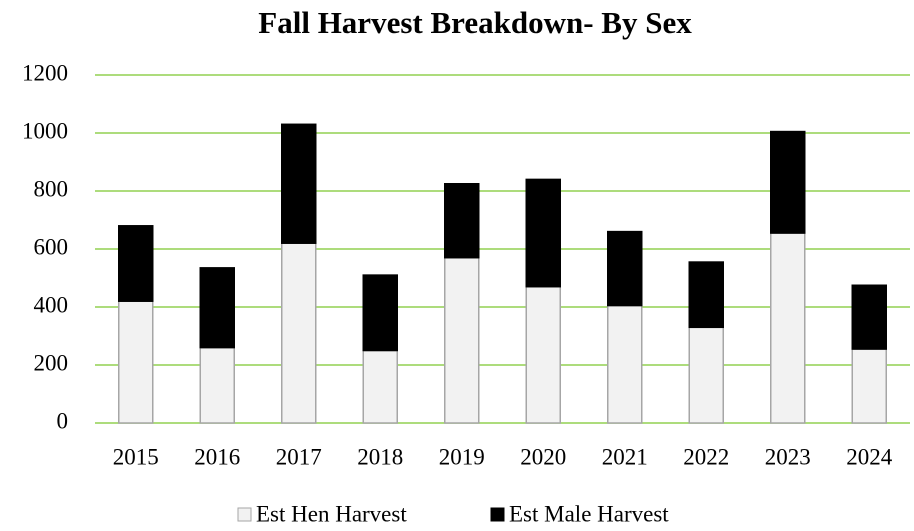 This screenshot has width=914, height=531. I want to click on y-tick-label: 1000, so click(45, 130).